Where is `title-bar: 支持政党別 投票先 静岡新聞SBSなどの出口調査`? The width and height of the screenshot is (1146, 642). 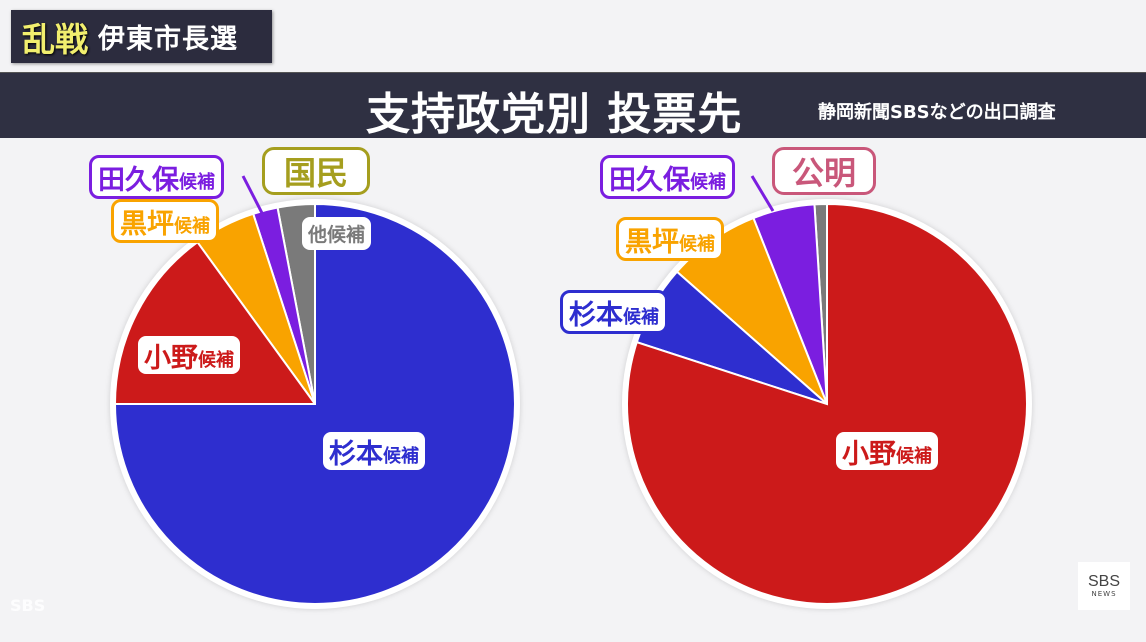
title-bar: 支持政党別 投票先 静岡新聞SBSなどの出口調査 is located at coordinates (573, 106).